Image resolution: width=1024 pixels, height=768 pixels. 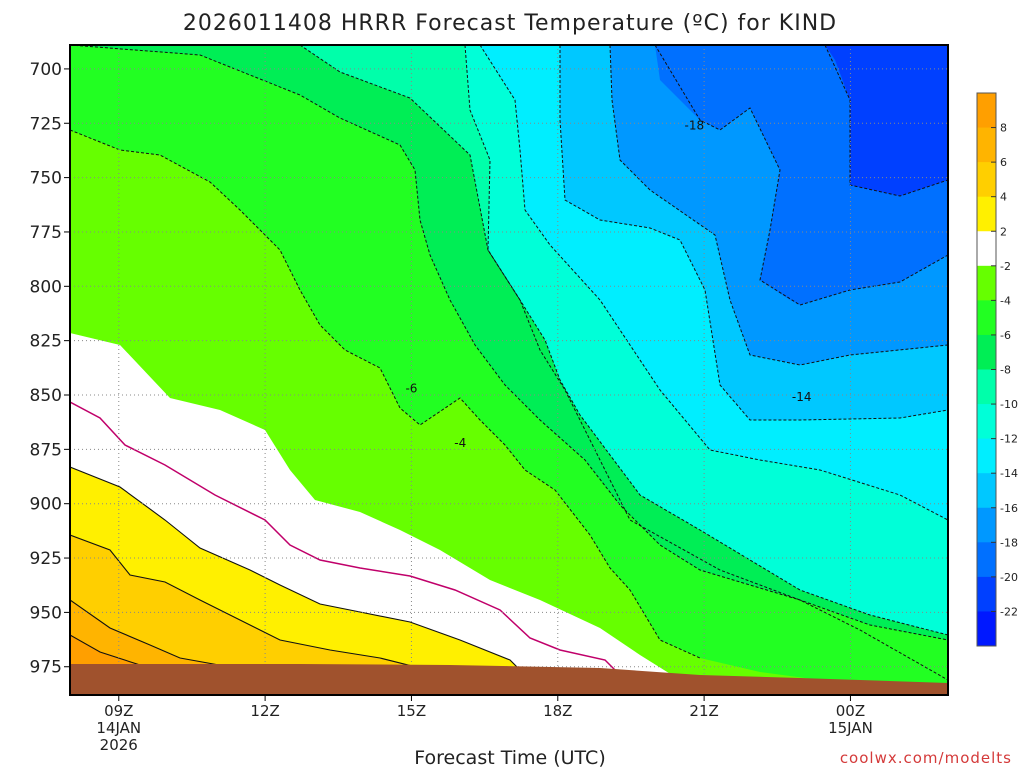 What do you see at coordinates (1009, 611) in the screenshot?
I see `colorbar-label: -22` at bounding box center [1009, 611].